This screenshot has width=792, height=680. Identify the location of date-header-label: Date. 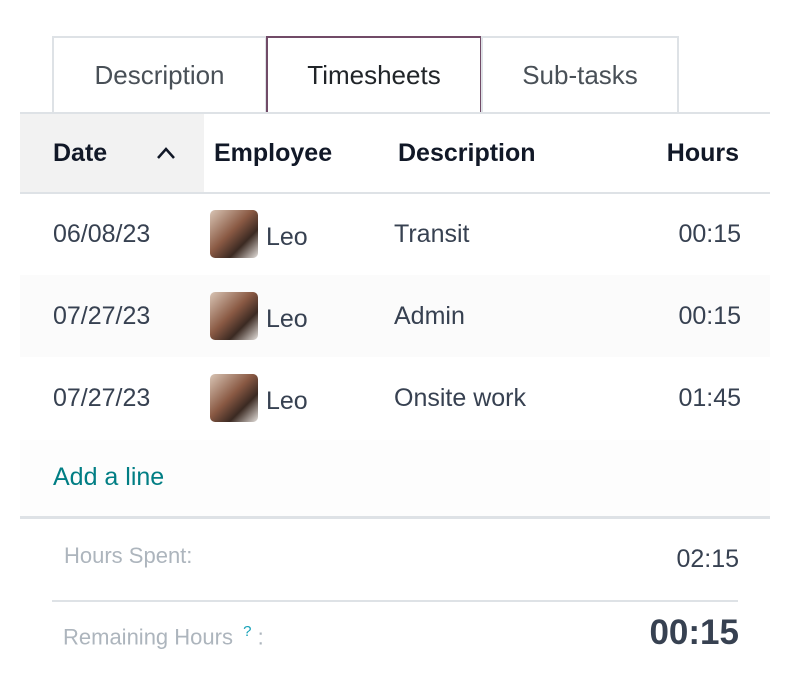
(80, 152).